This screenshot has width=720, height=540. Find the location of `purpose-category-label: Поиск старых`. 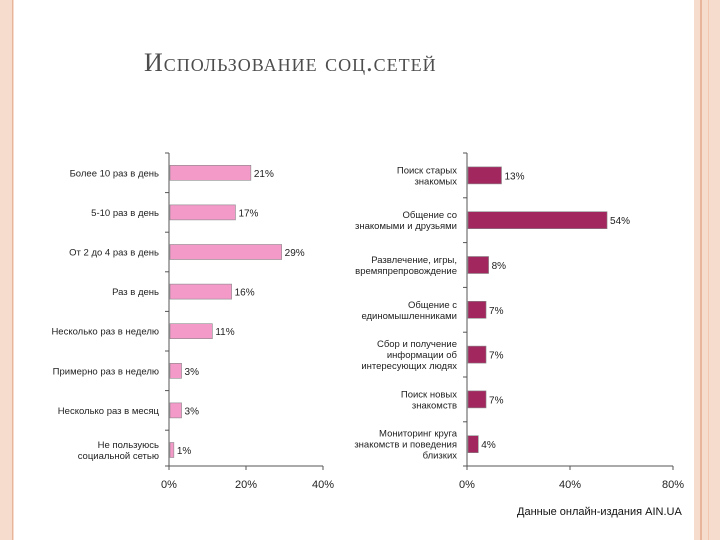

purpose-category-label: Поиск старых is located at coordinates (427, 170).